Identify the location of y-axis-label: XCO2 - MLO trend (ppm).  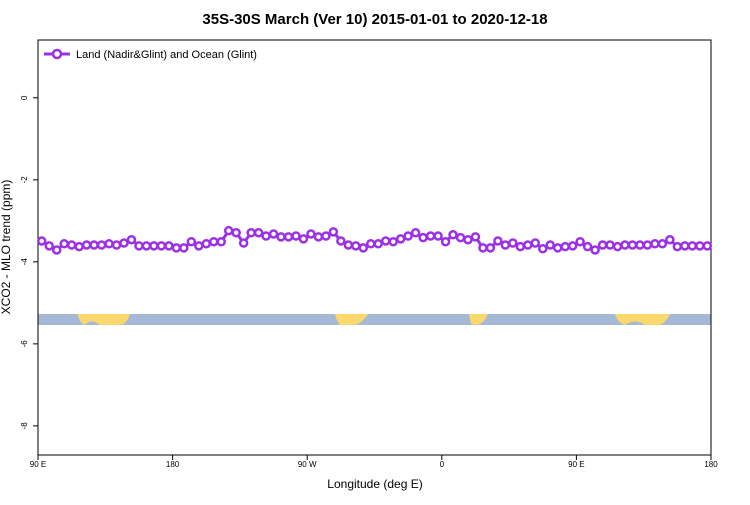
(6, 247).